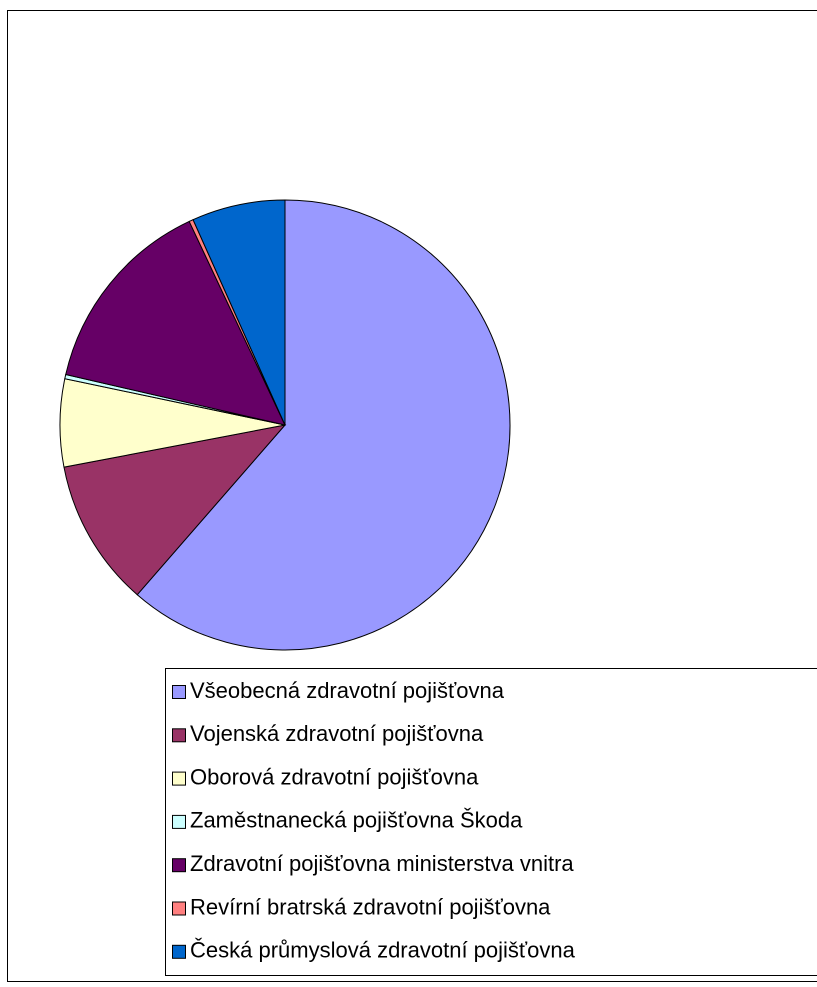  Describe the element at coordinates (334, 776) in the screenshot. I see `legend-label: Oborová zdravotní pojišťovna` at that location.